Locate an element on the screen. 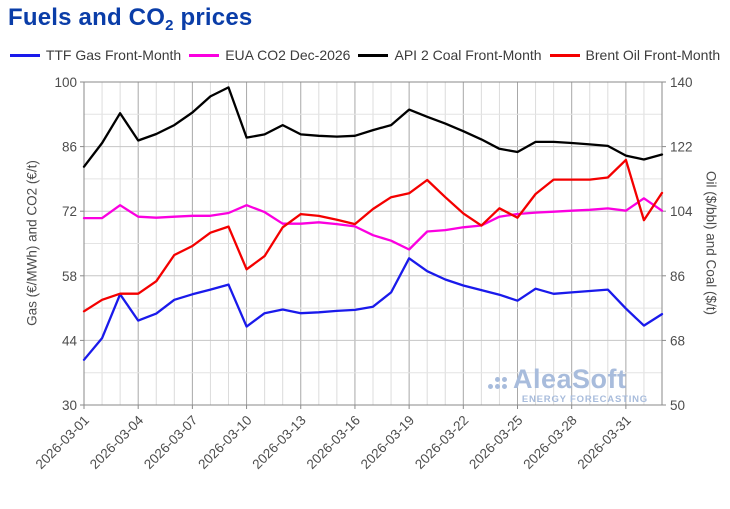 This screenshot has height=509, width=730. legend-label: Brent Oil Front-Month is located at coordinates (653, 55).